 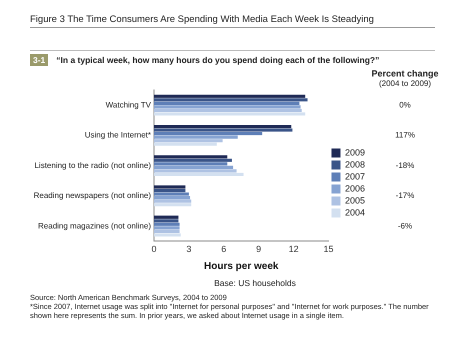 What do you see at coordinates (293, 249) in the screenshot?
I see `x-tick-label: 12` at bounding box center [293, 249].